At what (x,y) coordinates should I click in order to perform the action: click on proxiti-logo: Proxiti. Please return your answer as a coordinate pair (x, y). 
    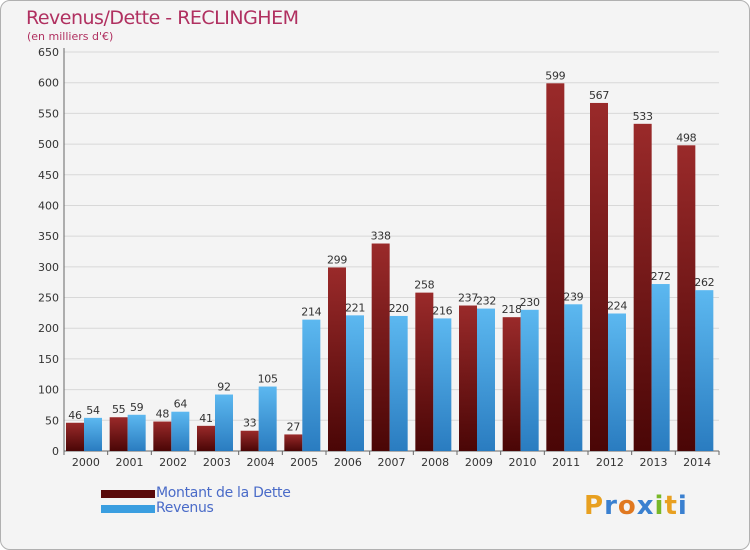
    Looking at the image, I should click on (636, 506).